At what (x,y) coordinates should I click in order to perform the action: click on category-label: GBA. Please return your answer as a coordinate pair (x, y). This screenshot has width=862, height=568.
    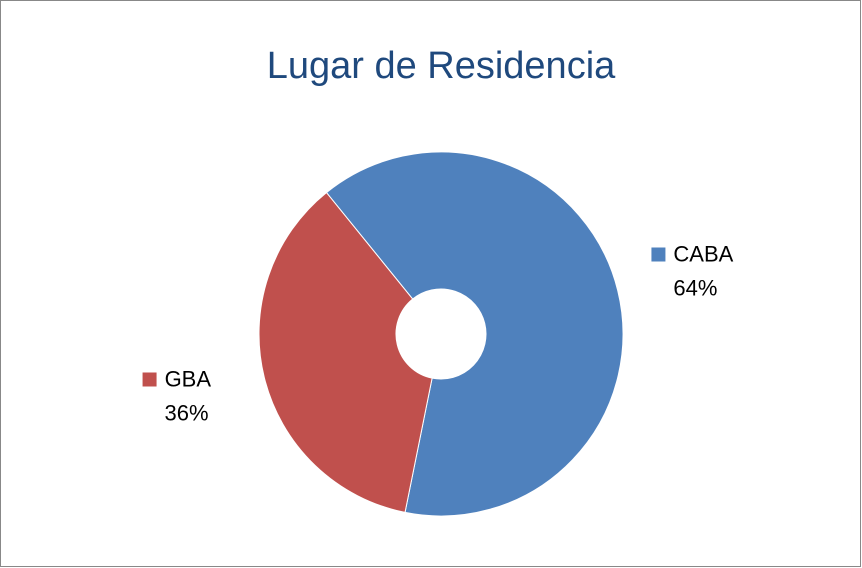
    Looking at the image, I should click on (188, 378).